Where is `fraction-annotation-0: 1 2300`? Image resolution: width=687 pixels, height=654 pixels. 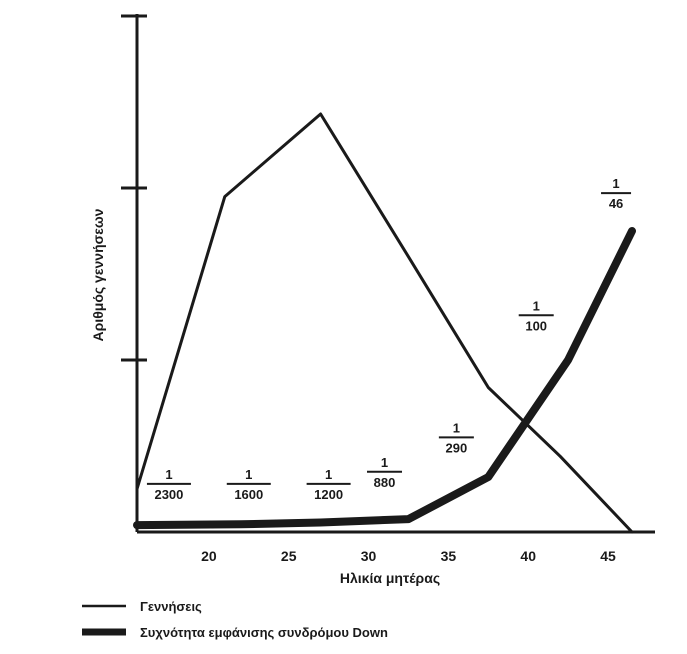 fraction-annotation-0: 1 2300 is located at coordinates (168, 484).